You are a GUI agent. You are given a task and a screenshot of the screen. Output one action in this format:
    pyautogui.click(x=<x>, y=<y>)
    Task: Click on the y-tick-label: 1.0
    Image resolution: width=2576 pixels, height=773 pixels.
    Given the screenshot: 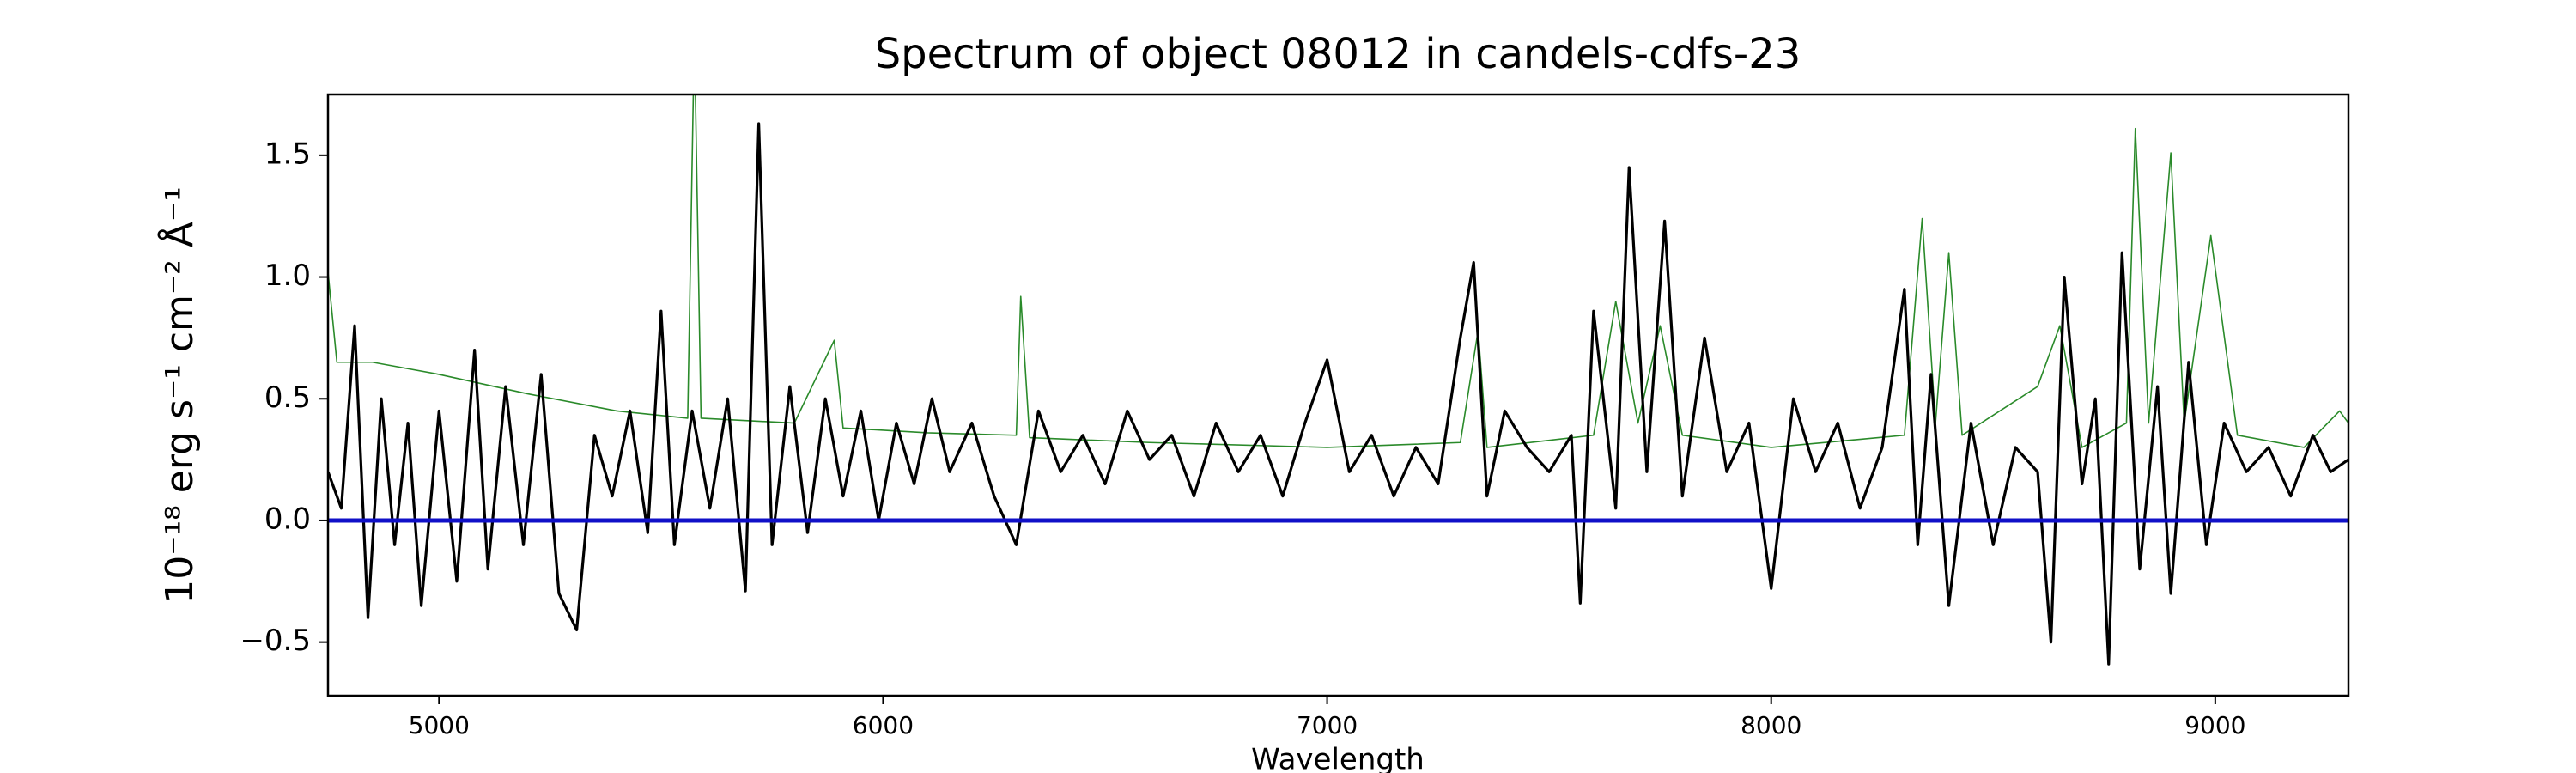 What is the action you would take?
    pyautogui.click(x=287, y=276)
    